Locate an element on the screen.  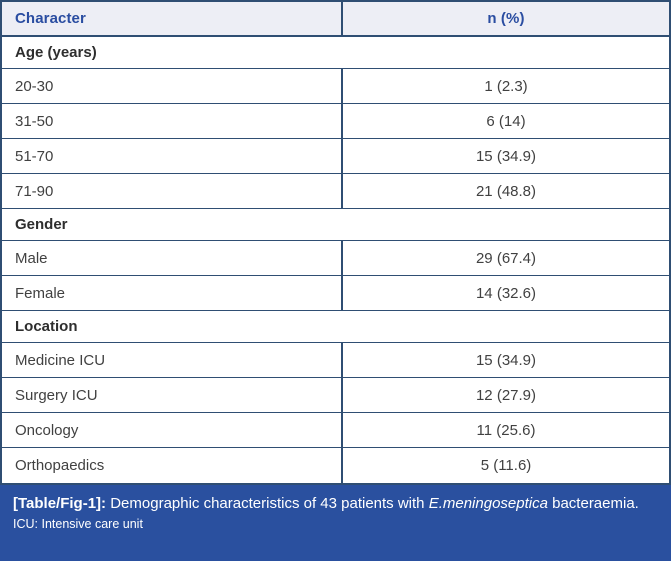
table-row: 31-50 6 (14) is located at coordinates (335, 121).